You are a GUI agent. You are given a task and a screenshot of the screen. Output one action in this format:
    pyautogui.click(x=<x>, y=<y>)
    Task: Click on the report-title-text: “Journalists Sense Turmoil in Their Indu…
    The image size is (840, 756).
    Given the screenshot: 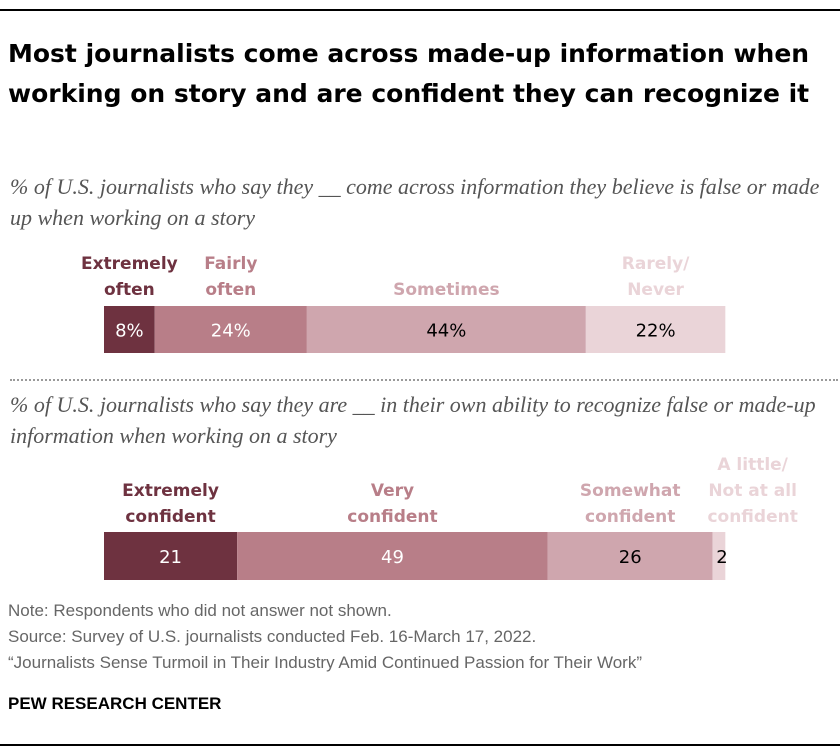 What is the action you would take?
    pyautogui.click(x=325, y=662)
    